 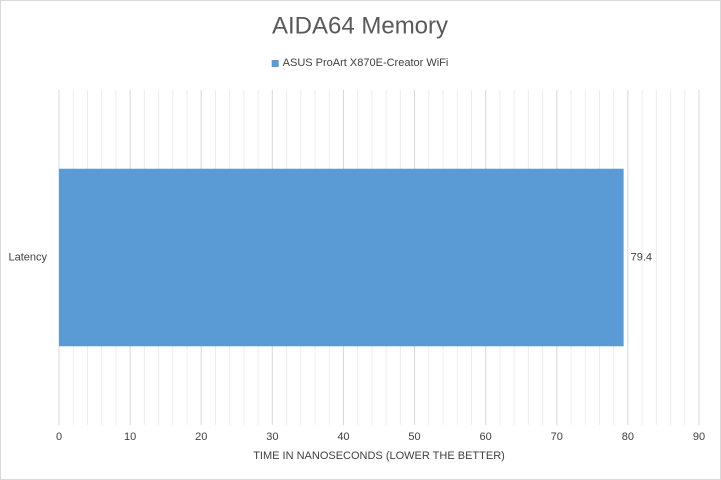 What do you see at coordinates (414, 437) in the screenshot?
I see `x-tick-label: 50` at bounding box center [414, 437].